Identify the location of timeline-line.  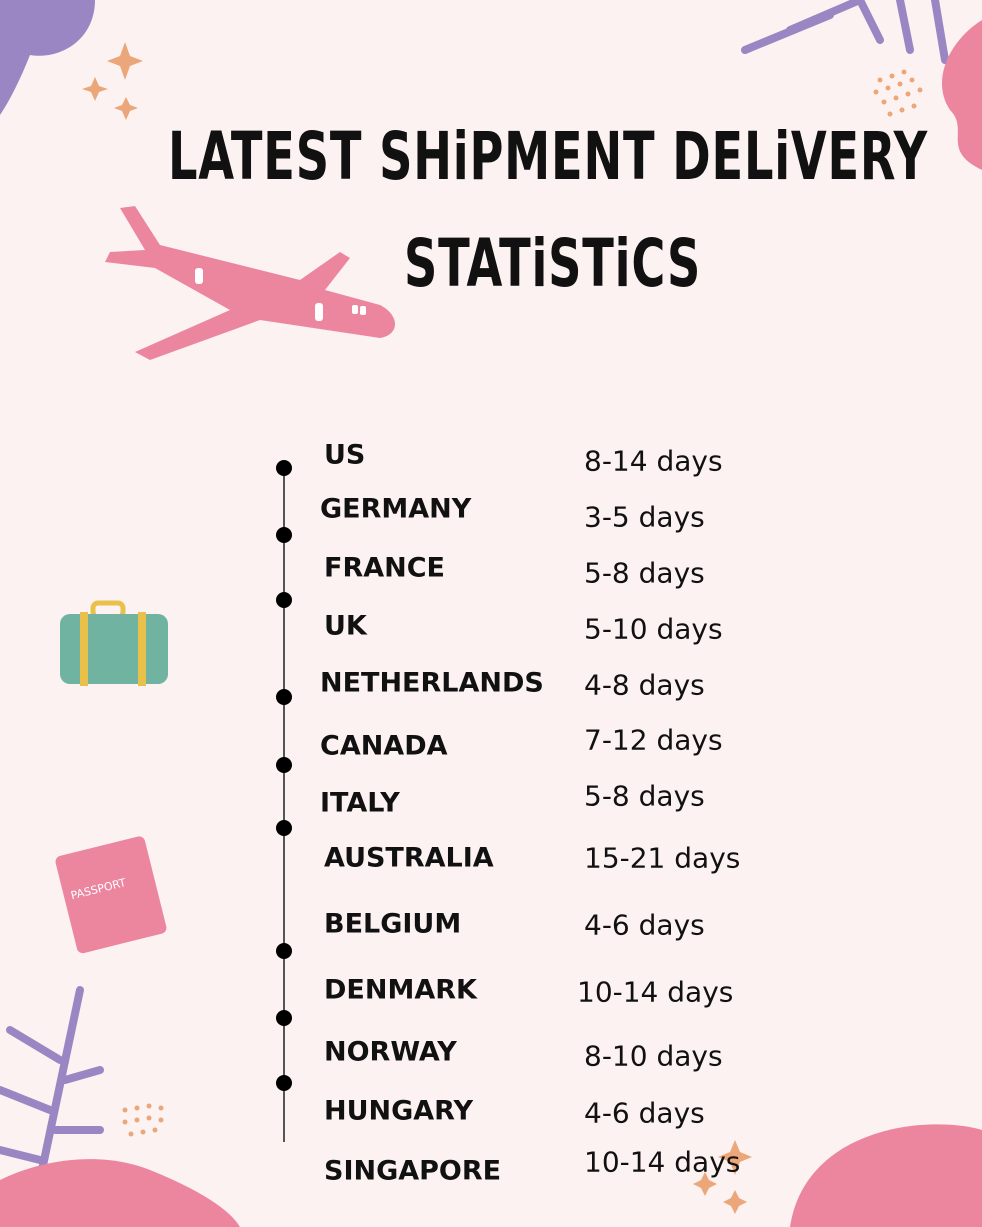
(284, 802).